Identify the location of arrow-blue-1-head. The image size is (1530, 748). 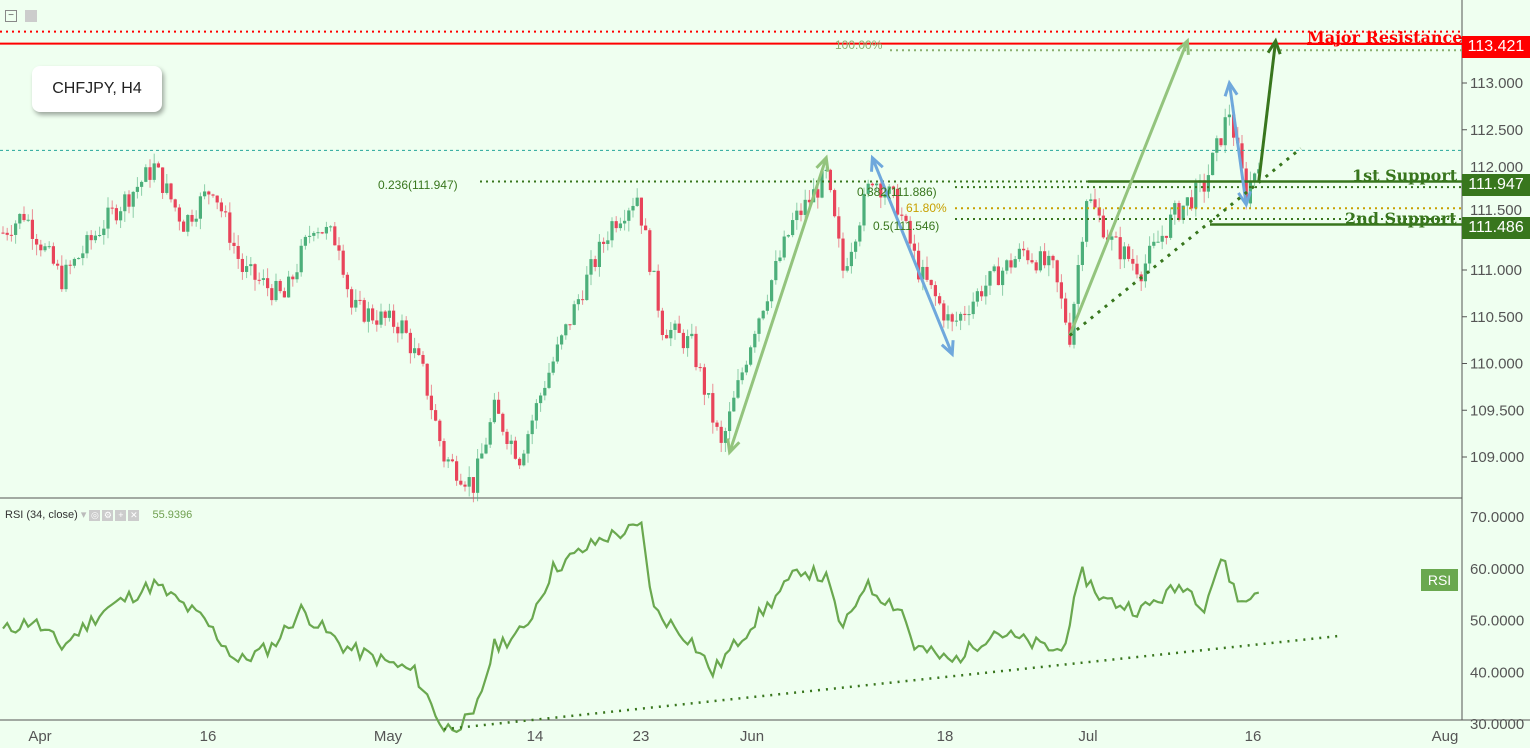
(877, 163).